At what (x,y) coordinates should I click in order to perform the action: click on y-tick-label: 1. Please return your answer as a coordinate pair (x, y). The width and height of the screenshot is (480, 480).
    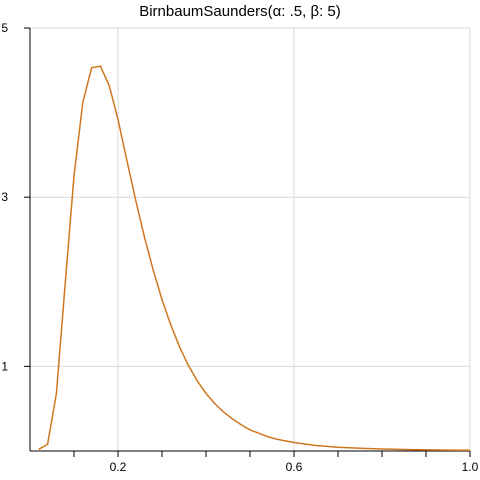
    Looking at the image, I should click on (4, 366).